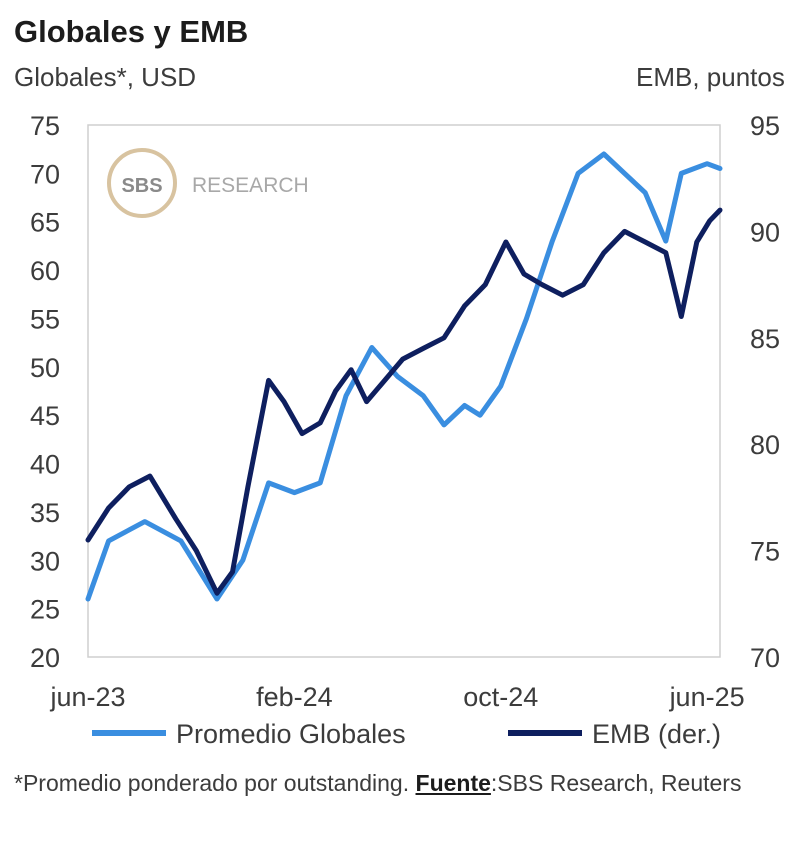 This screenshot has width=800, height=851. I want to click on right-axis-caption: EMB, puntos, so click(710, 77).